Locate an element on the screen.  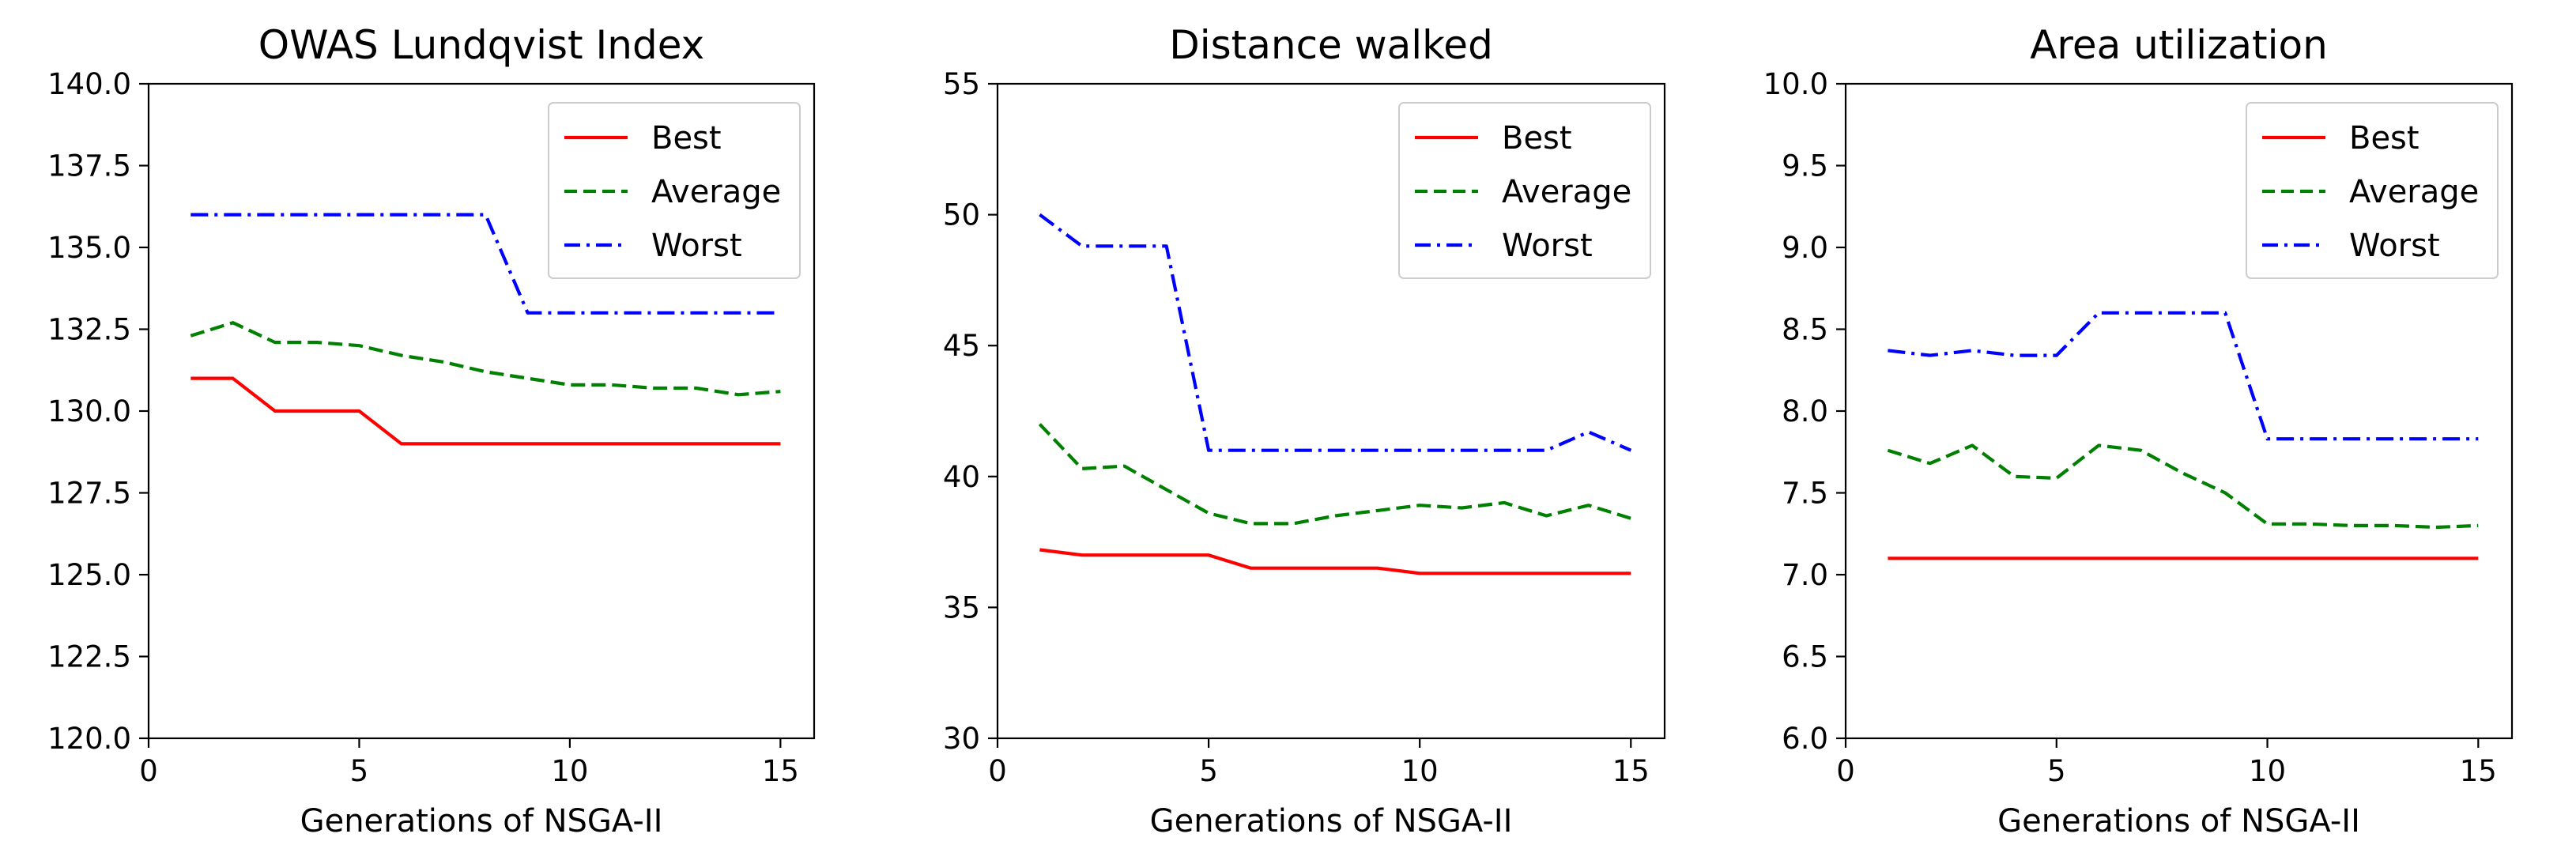
y-tick-label: 130.0 is located at coordinates (89, 411).